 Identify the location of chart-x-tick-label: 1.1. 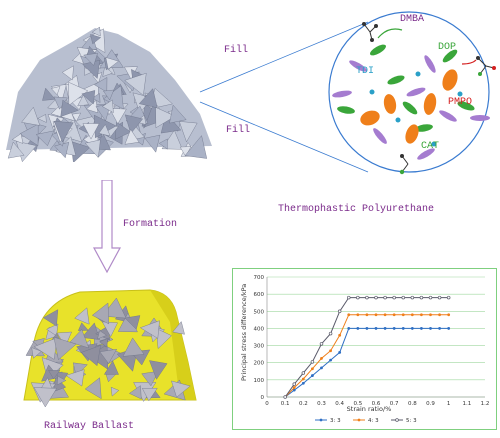
(466, 404).